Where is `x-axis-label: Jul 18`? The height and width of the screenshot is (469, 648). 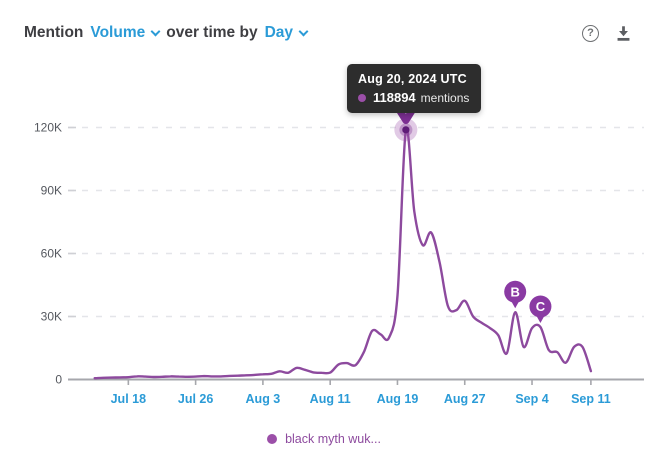 x-axis-label: Jul 18 is located at coordinates (128, 399).